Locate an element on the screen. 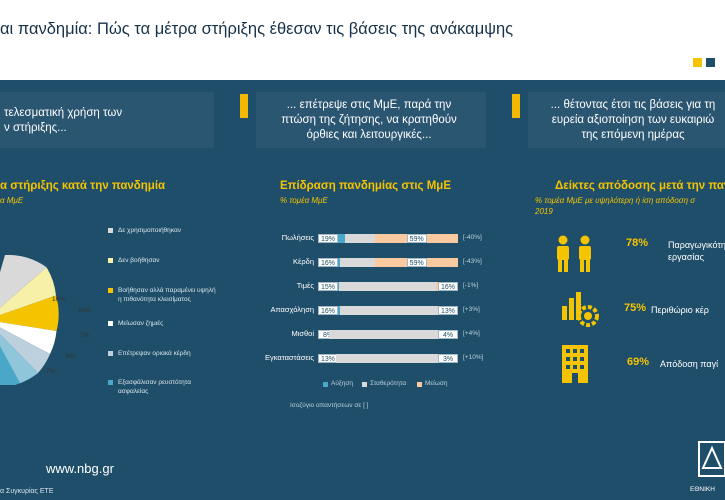 This screenshot has width=725, height=500. legend-swatch-increase is located at coordinates (325, 384).